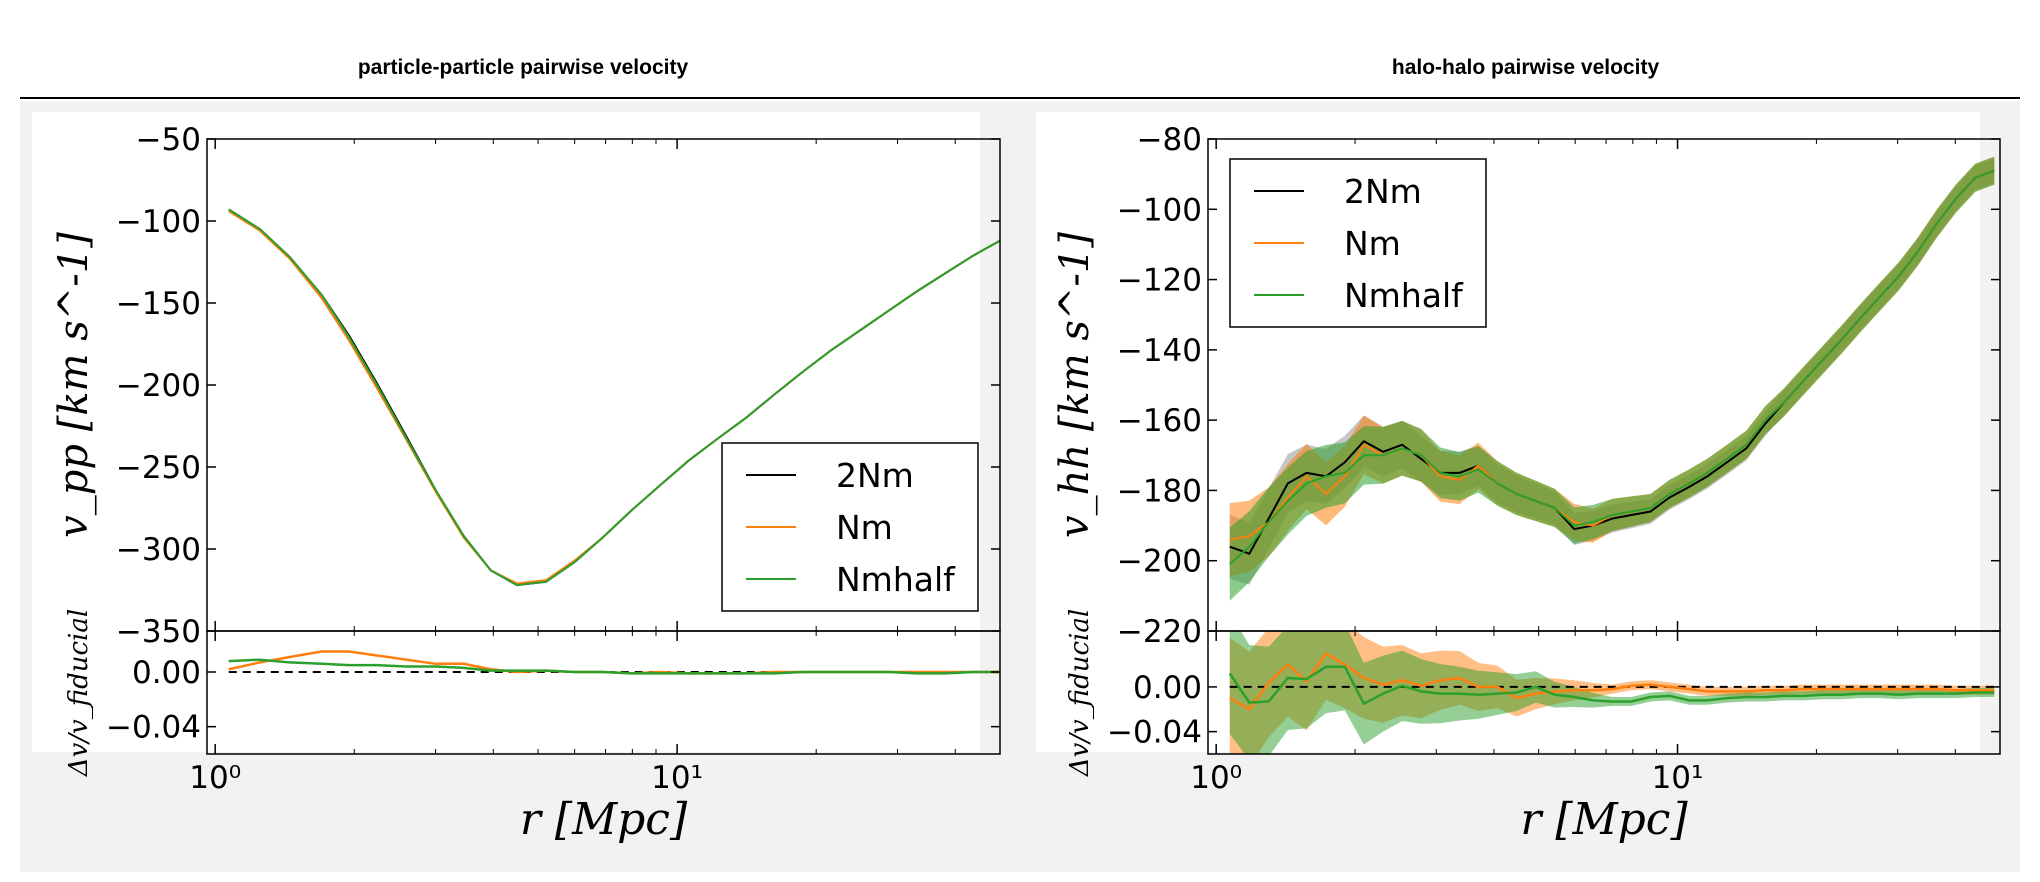 The width and height of the screenshot is (2040, 882). What do you see at coordinates (158, 632) in the screenshot?
I see `y-tick-label: −350` at bounding box center [158, 632].